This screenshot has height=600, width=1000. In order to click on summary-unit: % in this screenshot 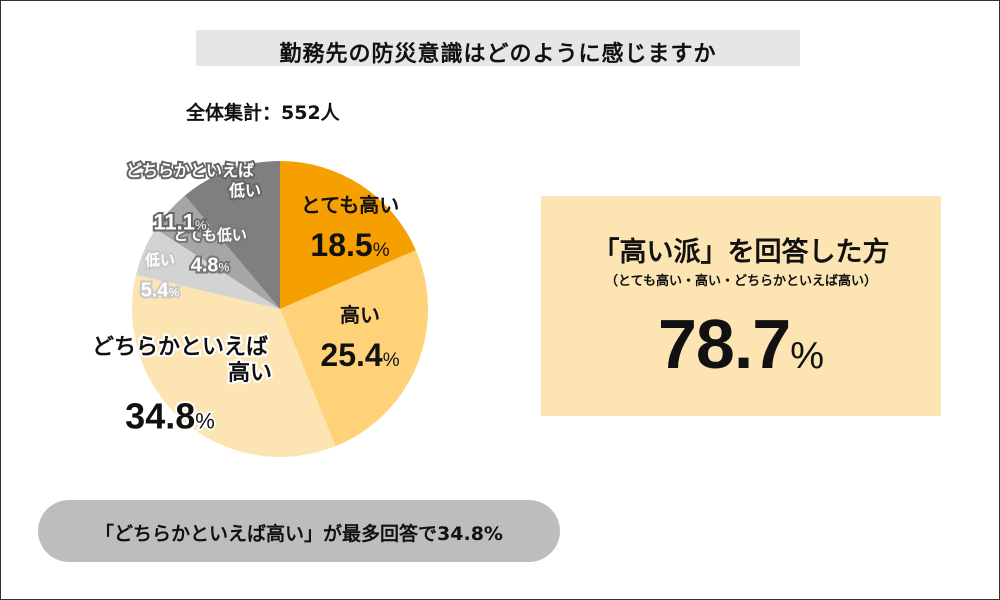, I will do `click(807, 356)`.